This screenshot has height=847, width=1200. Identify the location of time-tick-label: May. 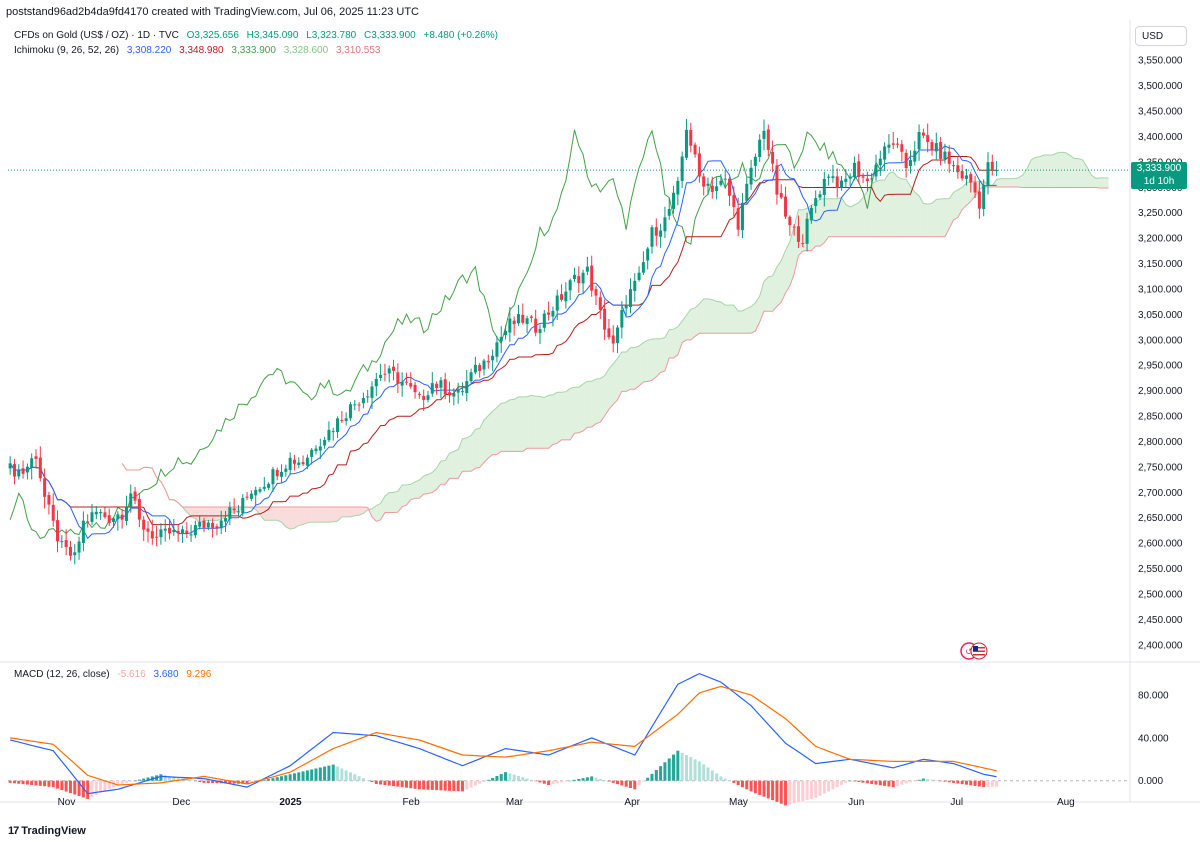
(738, 802).